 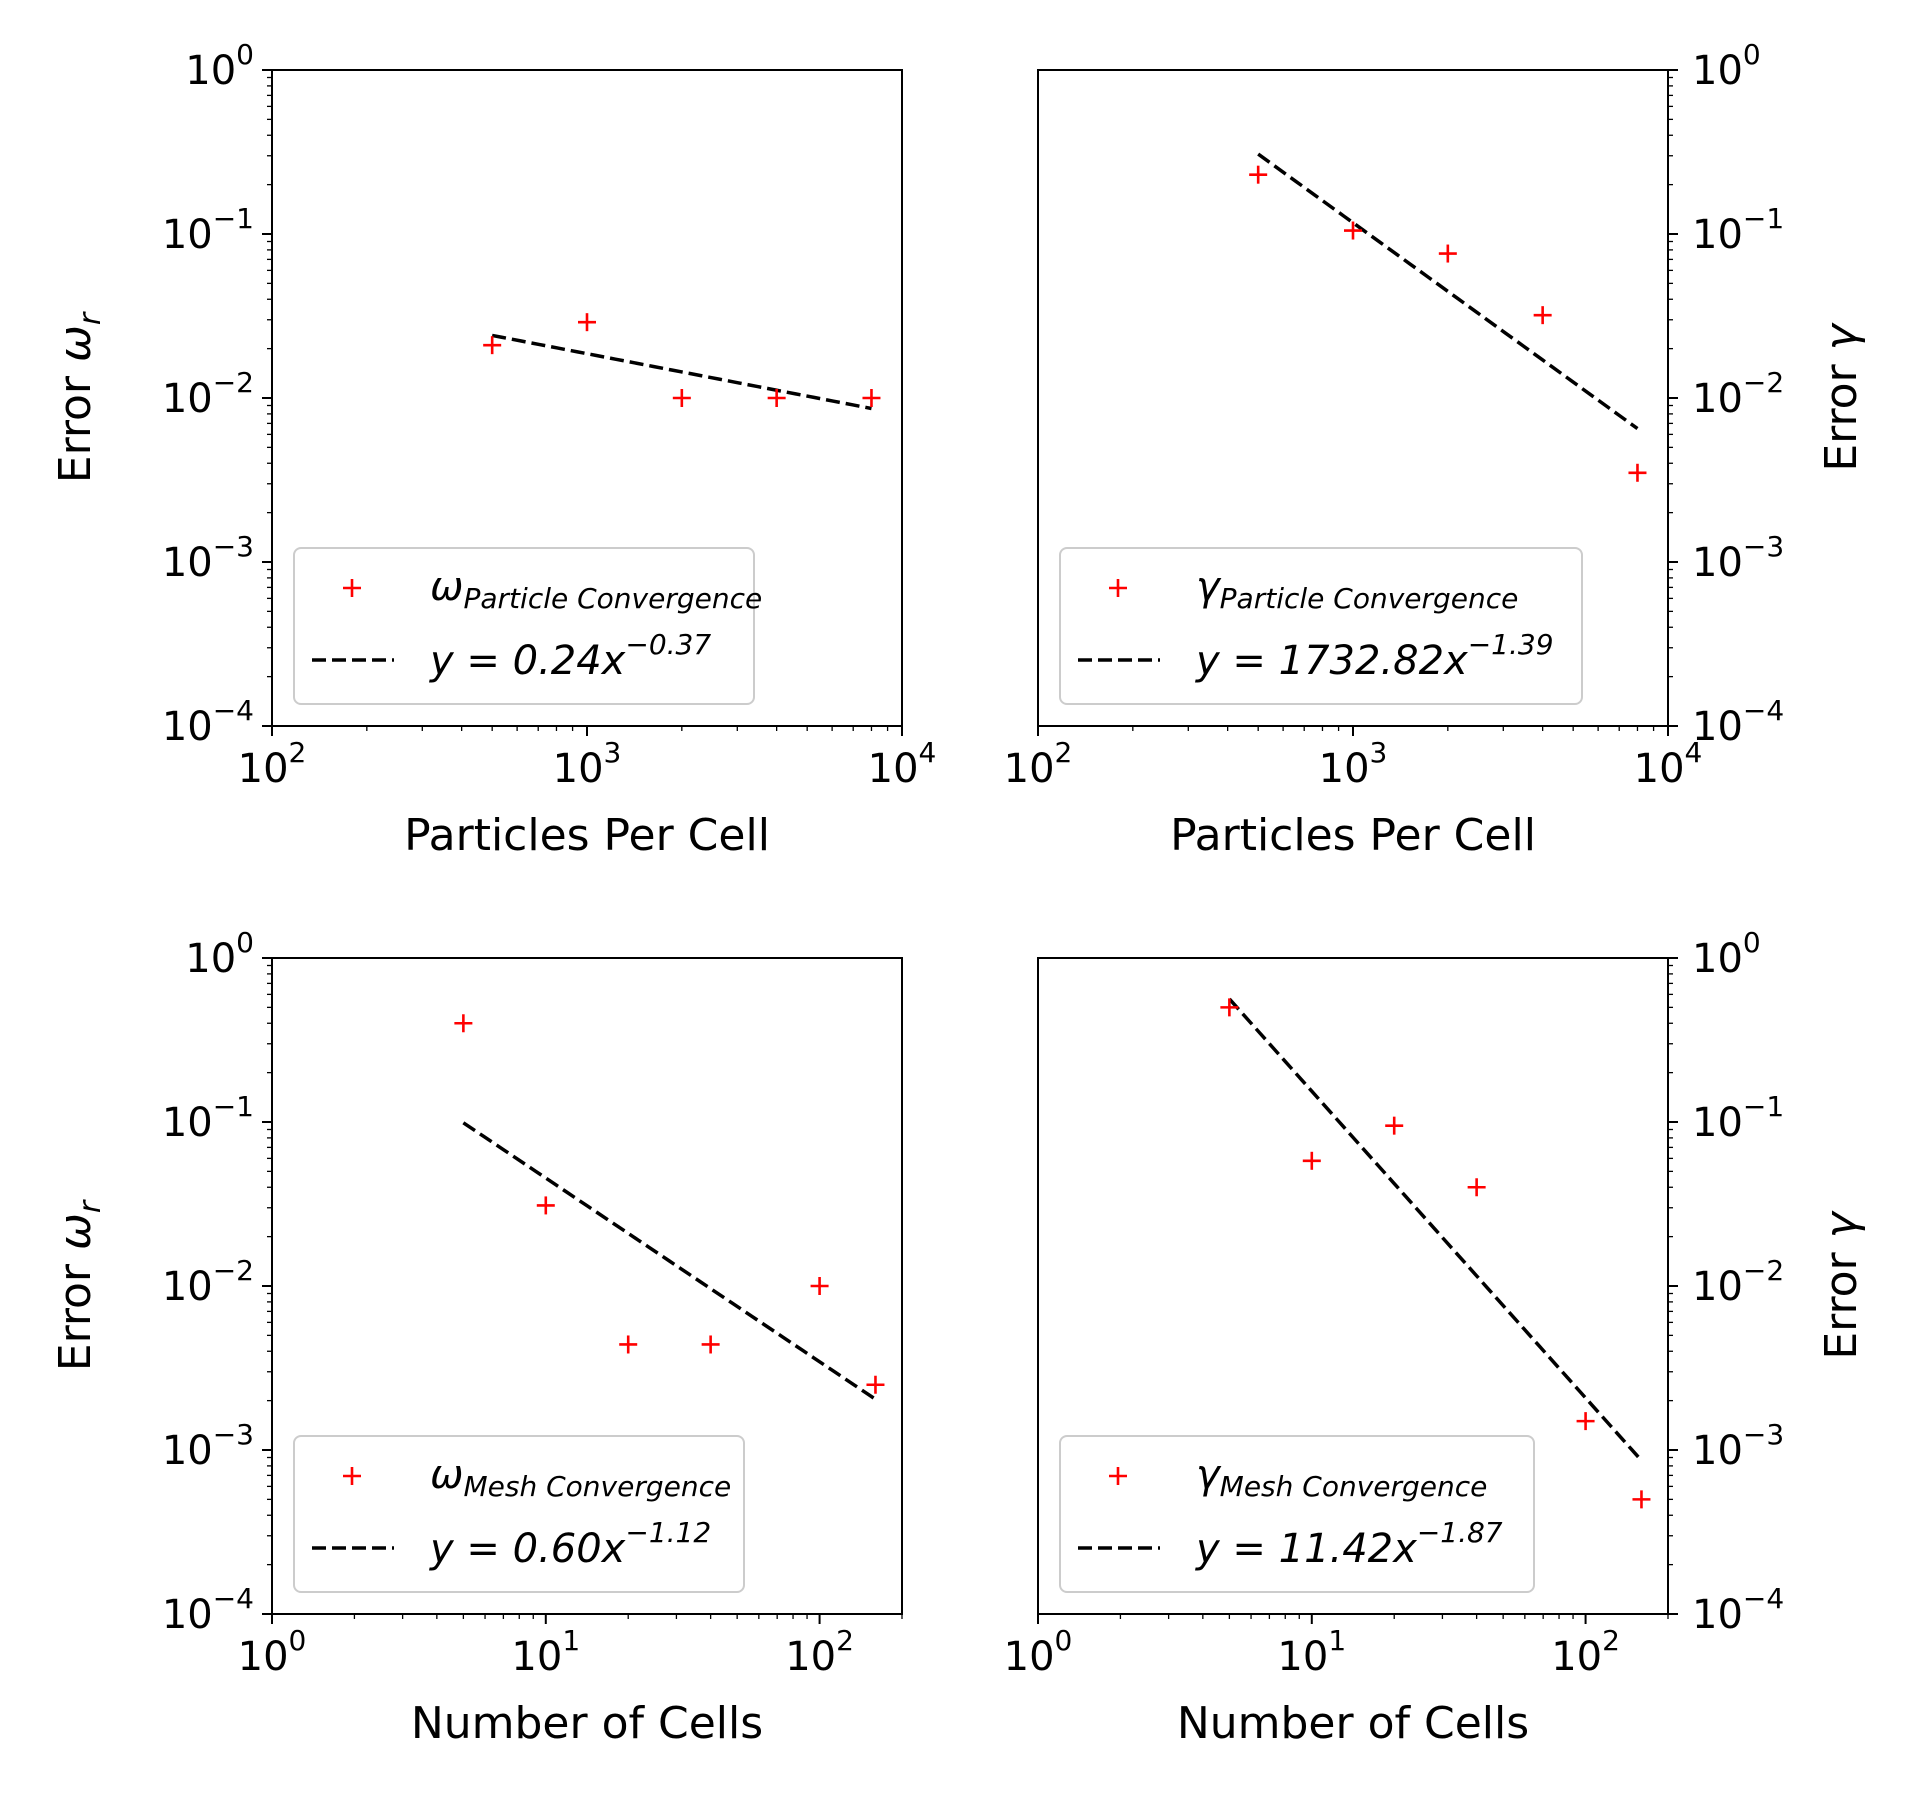 I want to click on legend-label-data: γParticle Convergence, so click(x=1357, y=589).